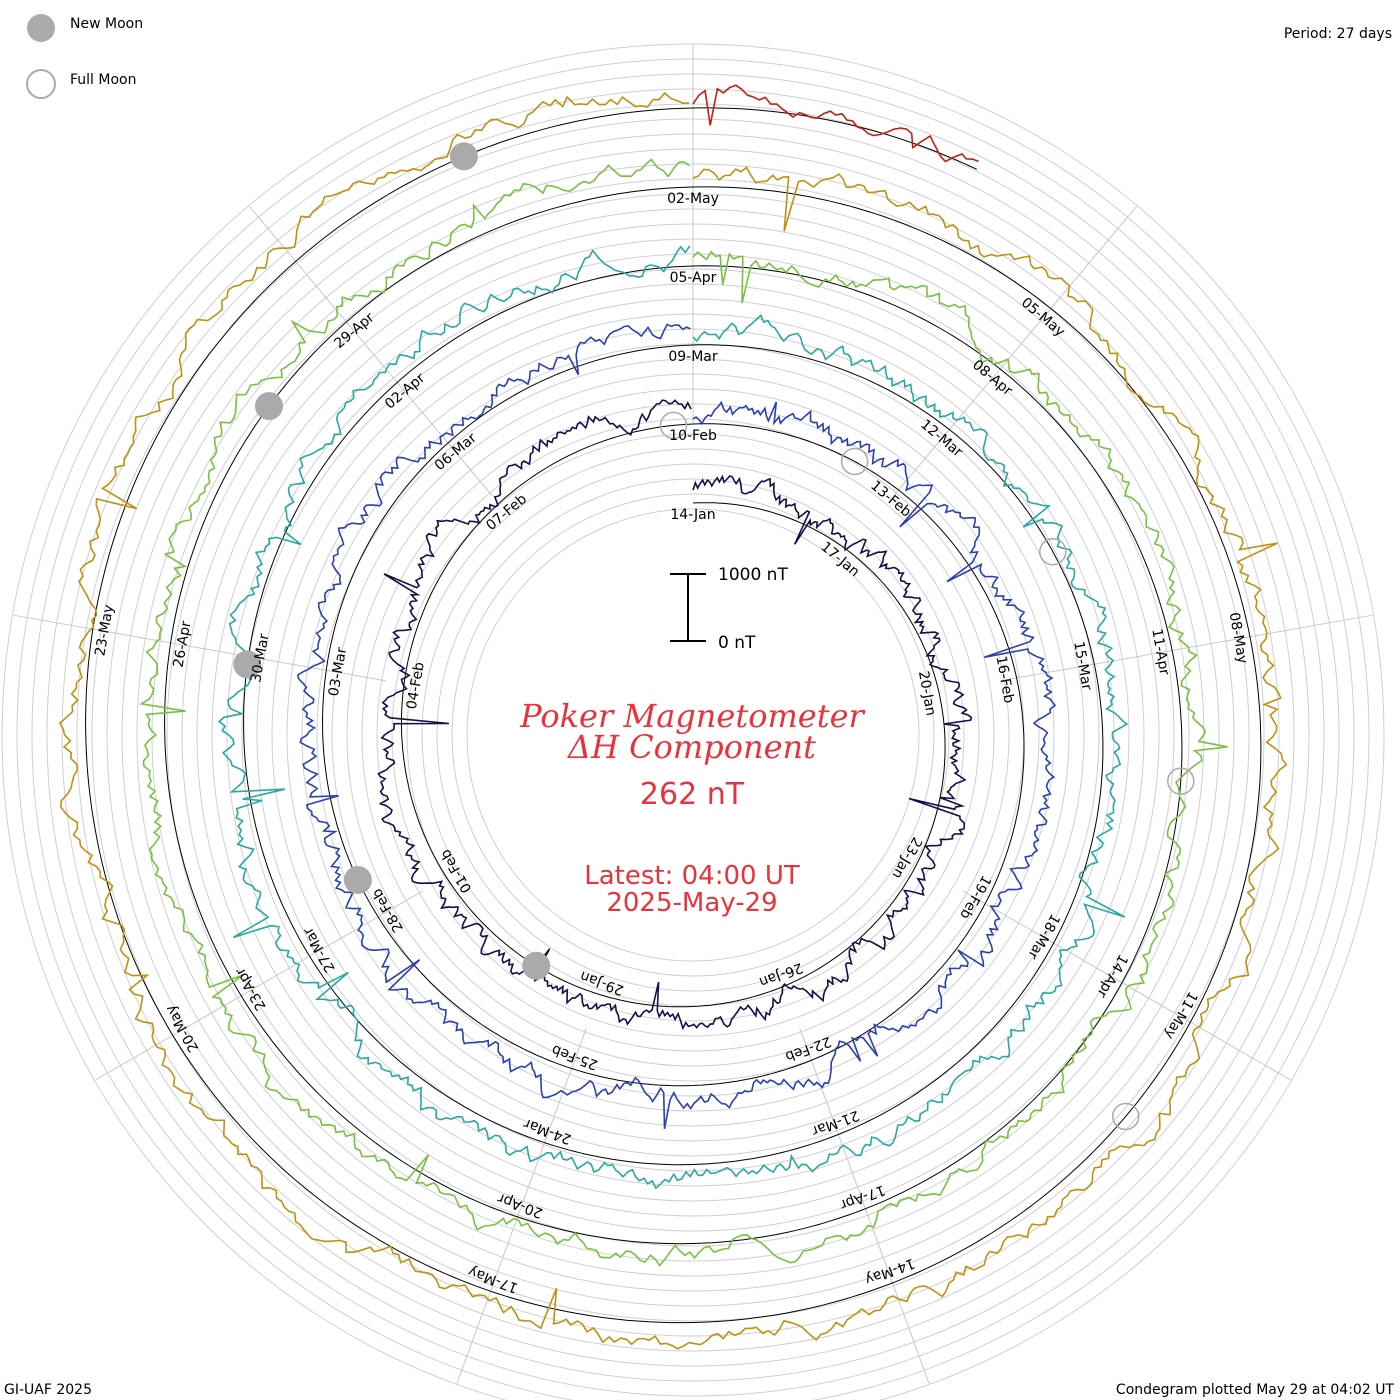 The image size is (1400, 1400). Describe the element at coordinates (693, 357) in the screenshot. I see `date-tick-label: 09-Mar` at that location.